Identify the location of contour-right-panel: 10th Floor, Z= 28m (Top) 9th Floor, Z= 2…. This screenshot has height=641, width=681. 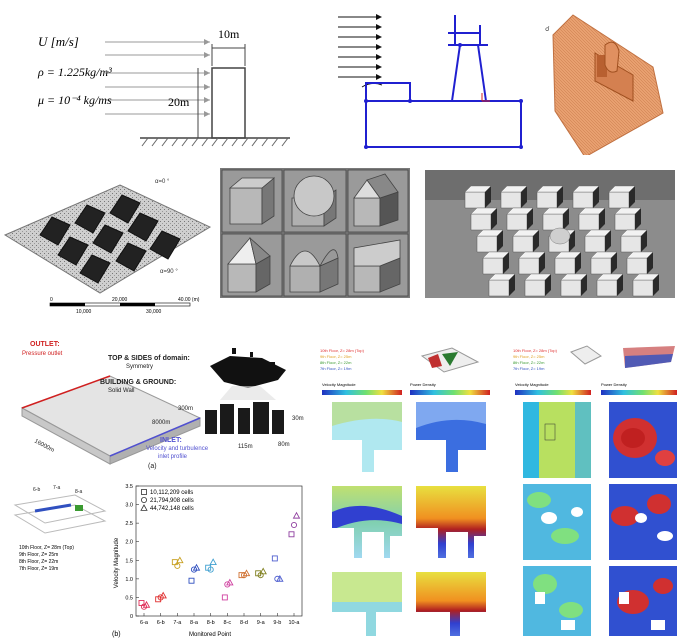
(593, 490).